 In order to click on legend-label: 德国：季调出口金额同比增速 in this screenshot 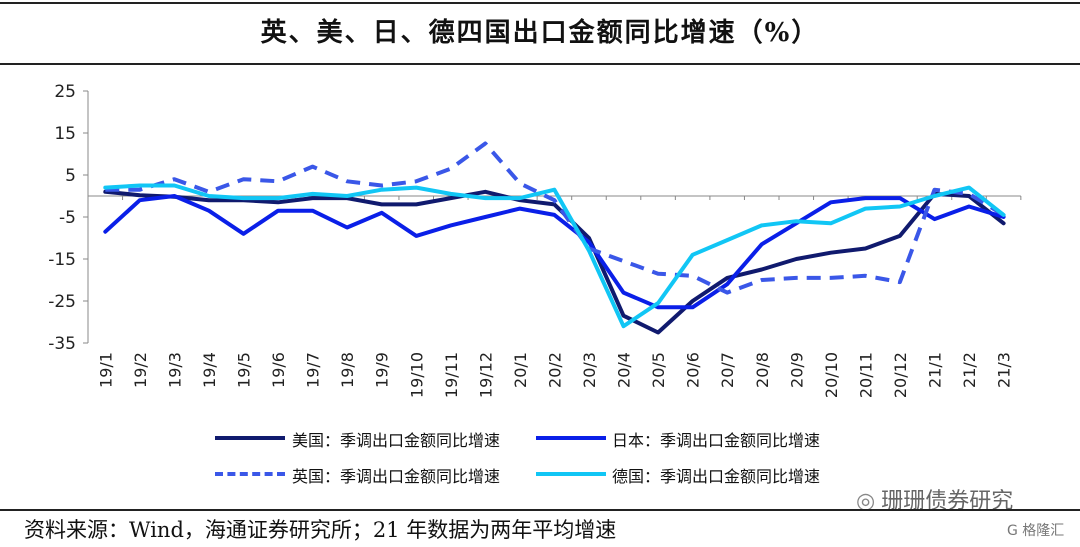, I will do `click(716, 476)`.